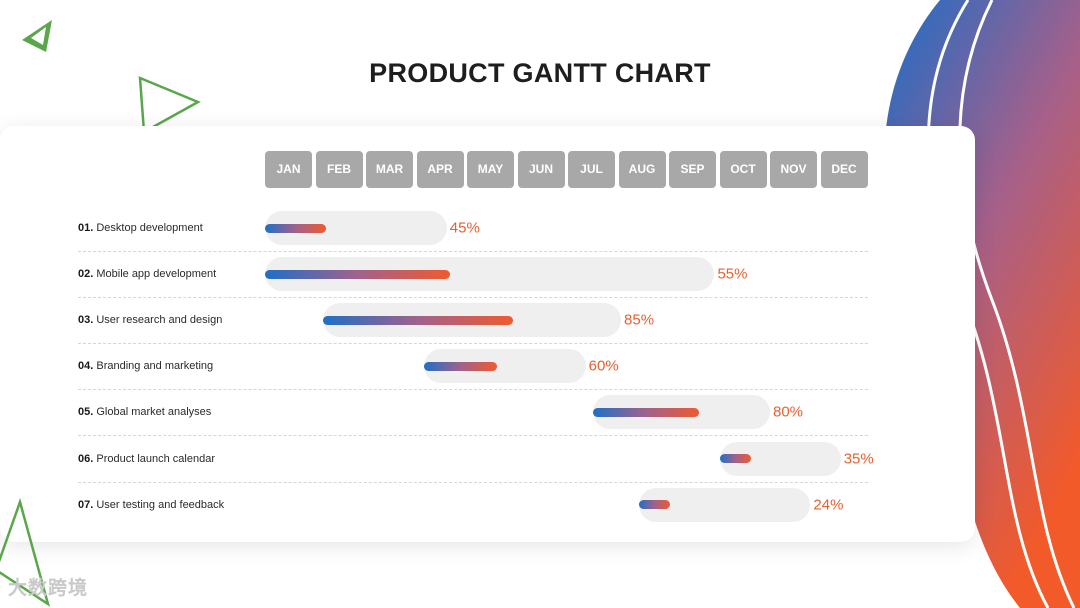  I want to click on task-label: 01. Desktop development, so click(140, 228).